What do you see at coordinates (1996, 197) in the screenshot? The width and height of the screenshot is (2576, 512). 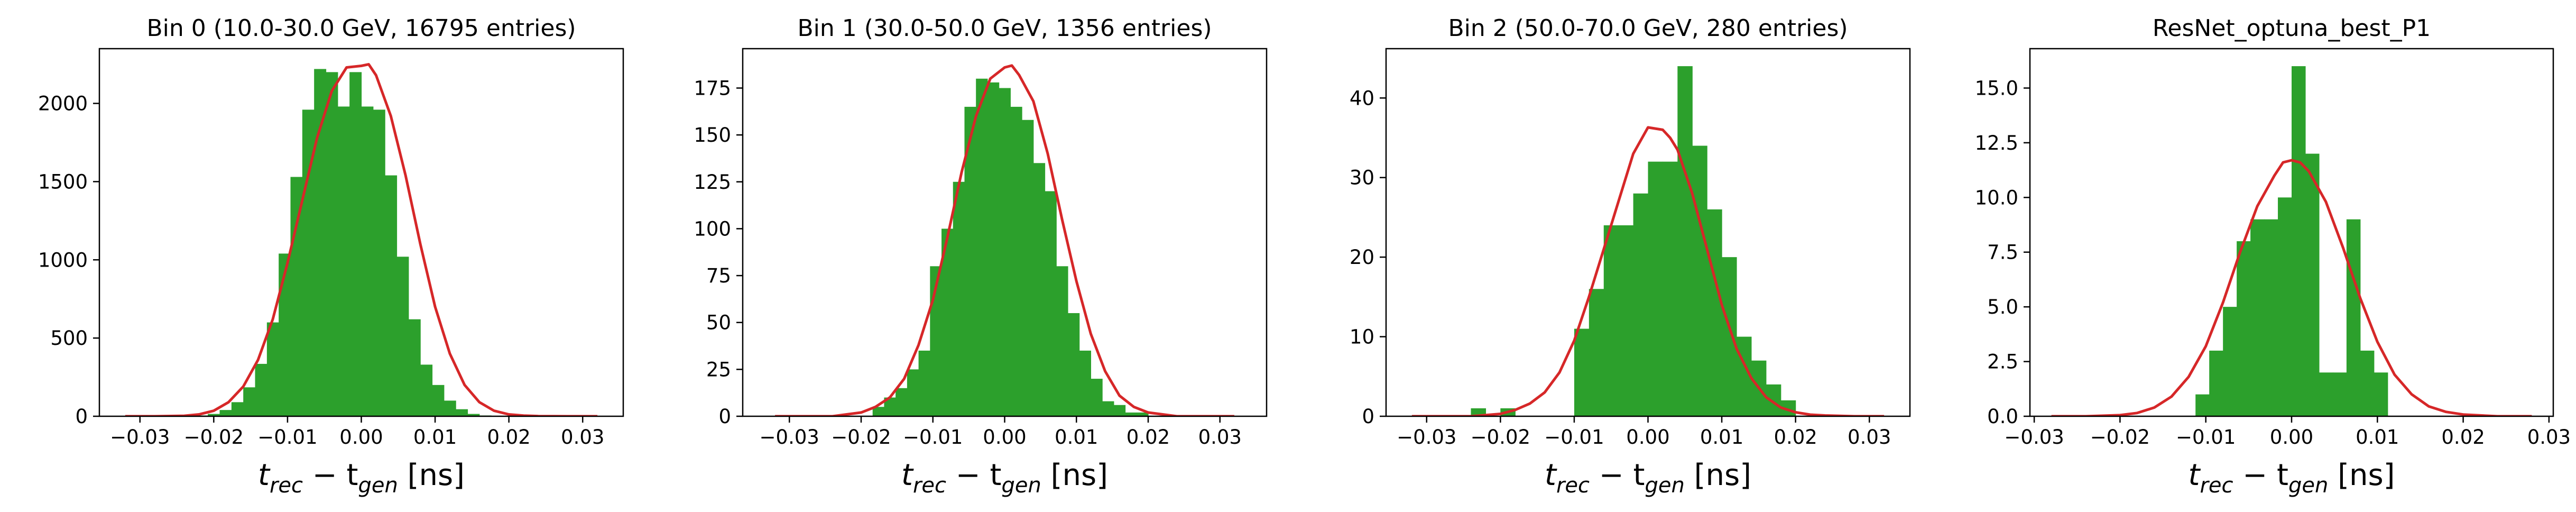 I see `y-tick-label: 10.0` at bounding box center [1996, 197].